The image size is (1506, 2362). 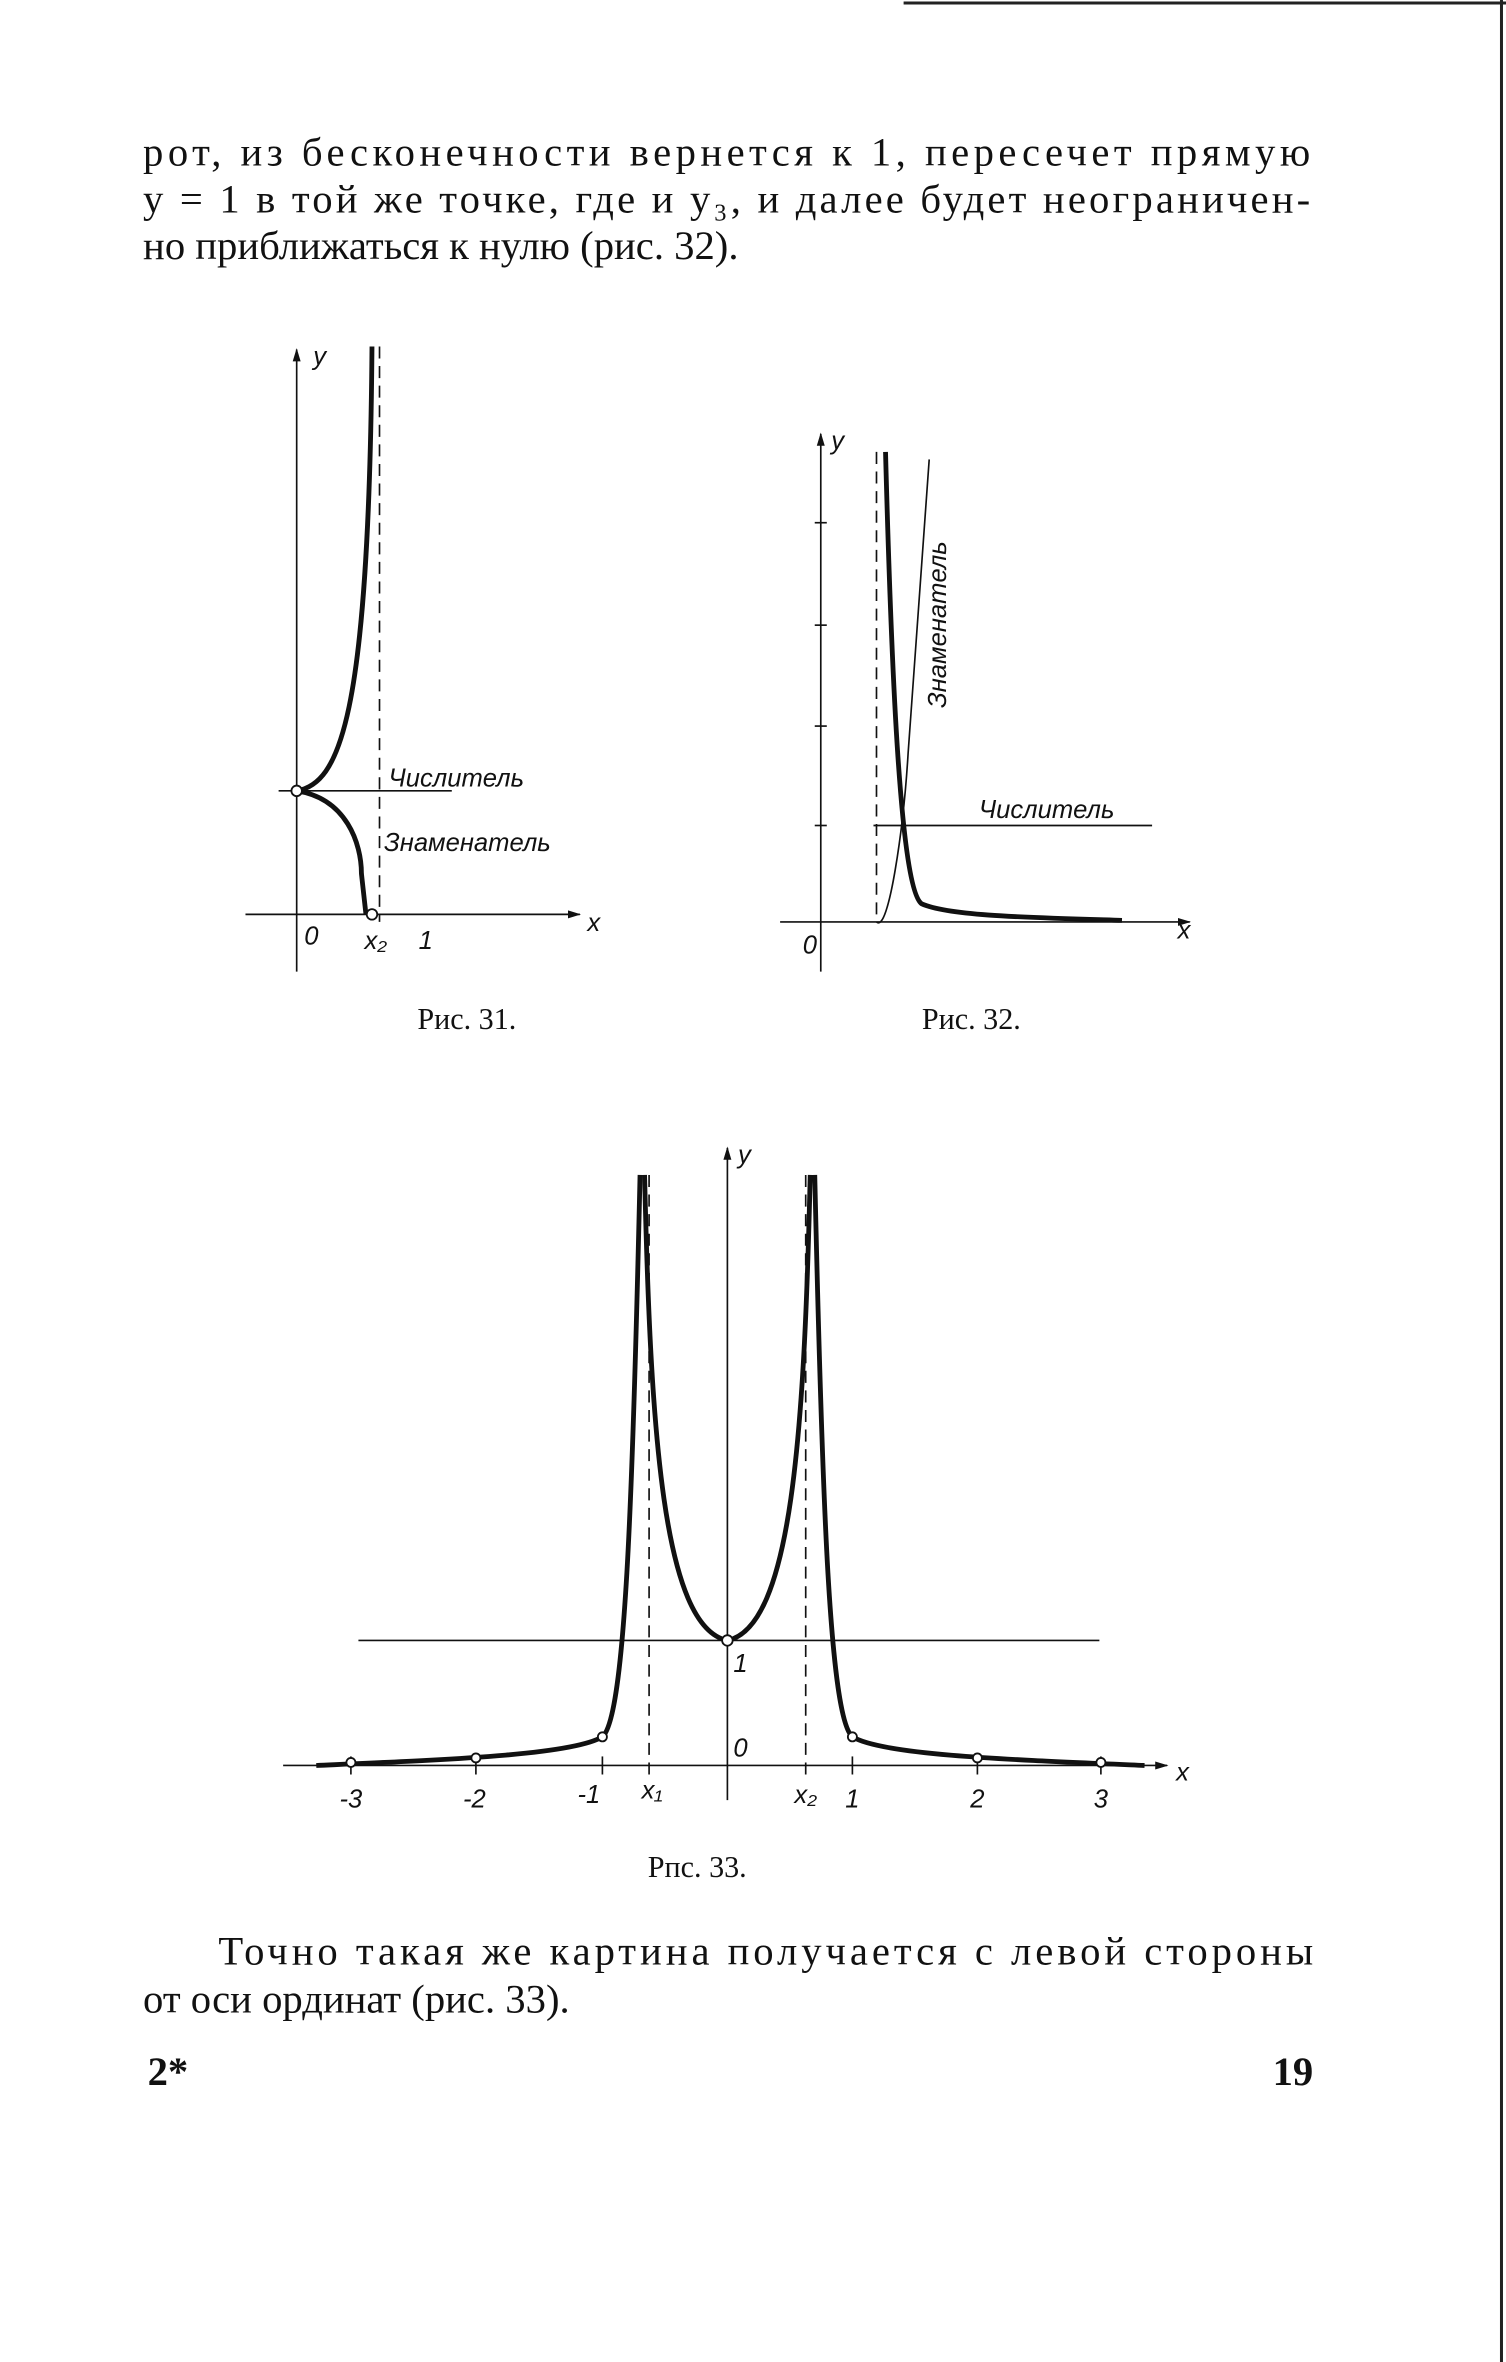 I want to click on signature: 2*, so click(x=168, y=2071).